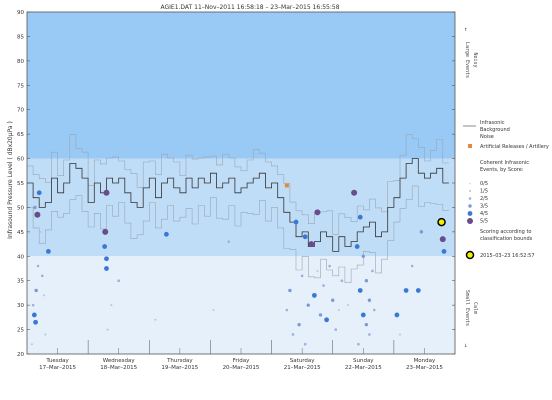 The width and height of the screenshot is (552, 400). What do you see at coordinates (424, 368) in the screenshot?
I see `x-tick-date: 23–Mar–2015` at bounding box center [424, 368].